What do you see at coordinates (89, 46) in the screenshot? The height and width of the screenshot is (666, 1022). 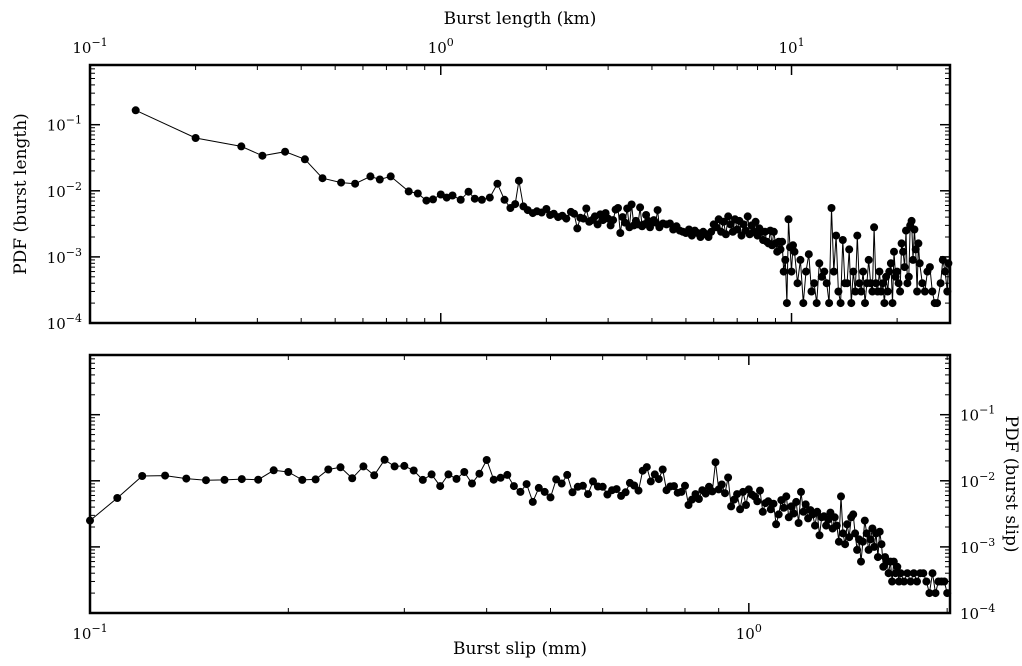 I see `chart-0-x-tick-label: 10⁻¹` at bounding box center [89, 46].